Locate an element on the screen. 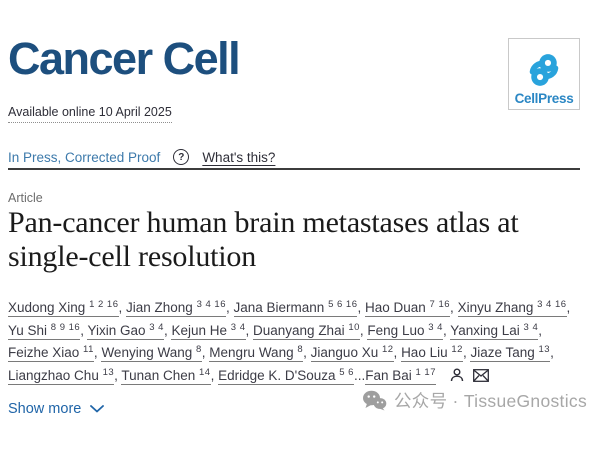 The image size is (600, 450). cellpress-logo-text: CellPress is located at coordinates (544, 98).